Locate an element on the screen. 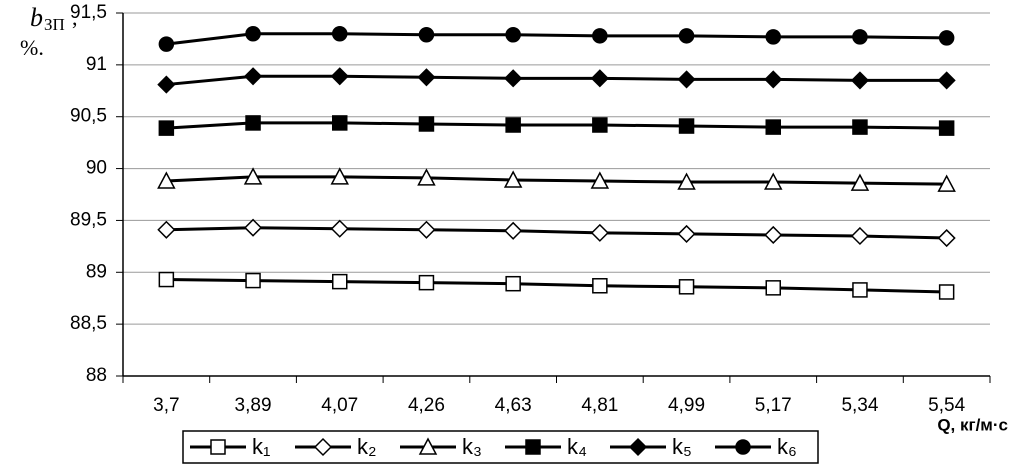 The height and width of the screenshot is (466, 1026). x-tick-label: 4,63 is located at coordinates (513, 405).